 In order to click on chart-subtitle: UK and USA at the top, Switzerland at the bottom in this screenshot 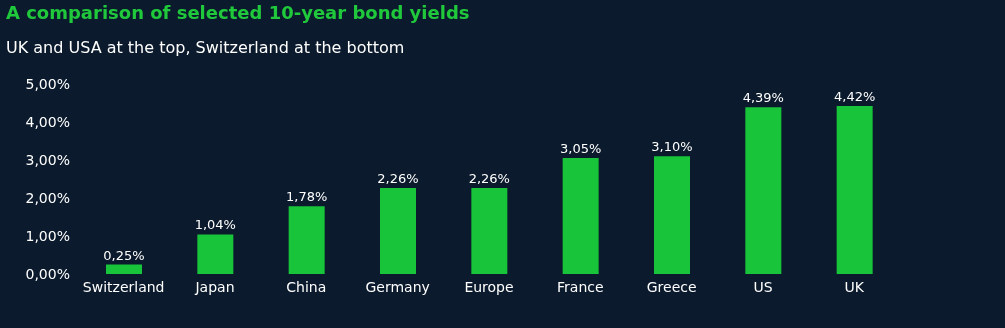, I will do `click(205, 47)`.